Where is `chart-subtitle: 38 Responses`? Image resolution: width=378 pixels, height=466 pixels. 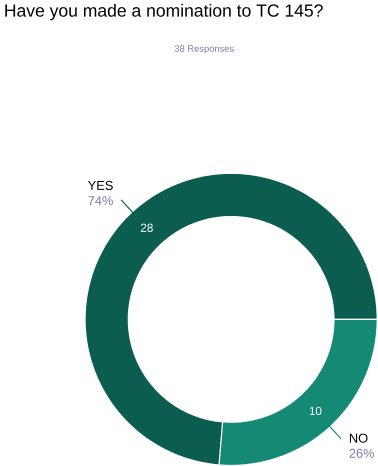 chart-subtitle: 38 Responses is located at coordinates (204, 49).